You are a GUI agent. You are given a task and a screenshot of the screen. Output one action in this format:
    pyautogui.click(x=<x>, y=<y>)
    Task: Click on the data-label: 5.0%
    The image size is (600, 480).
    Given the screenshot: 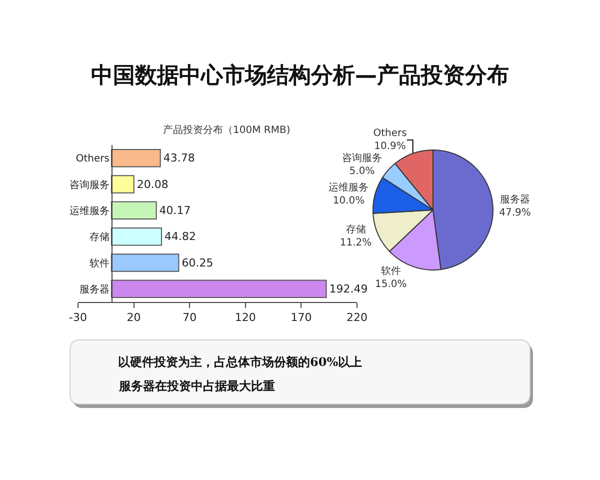 What is the action you would take?
    pyautogui.click(x=362, y=171)
    